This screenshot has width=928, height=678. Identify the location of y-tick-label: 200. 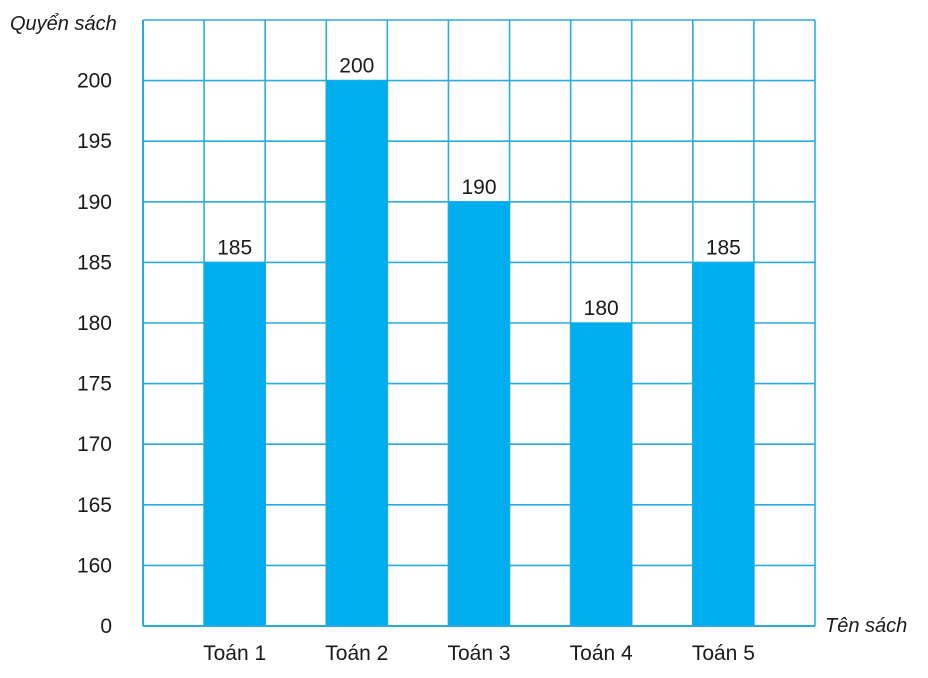
(94, 81).